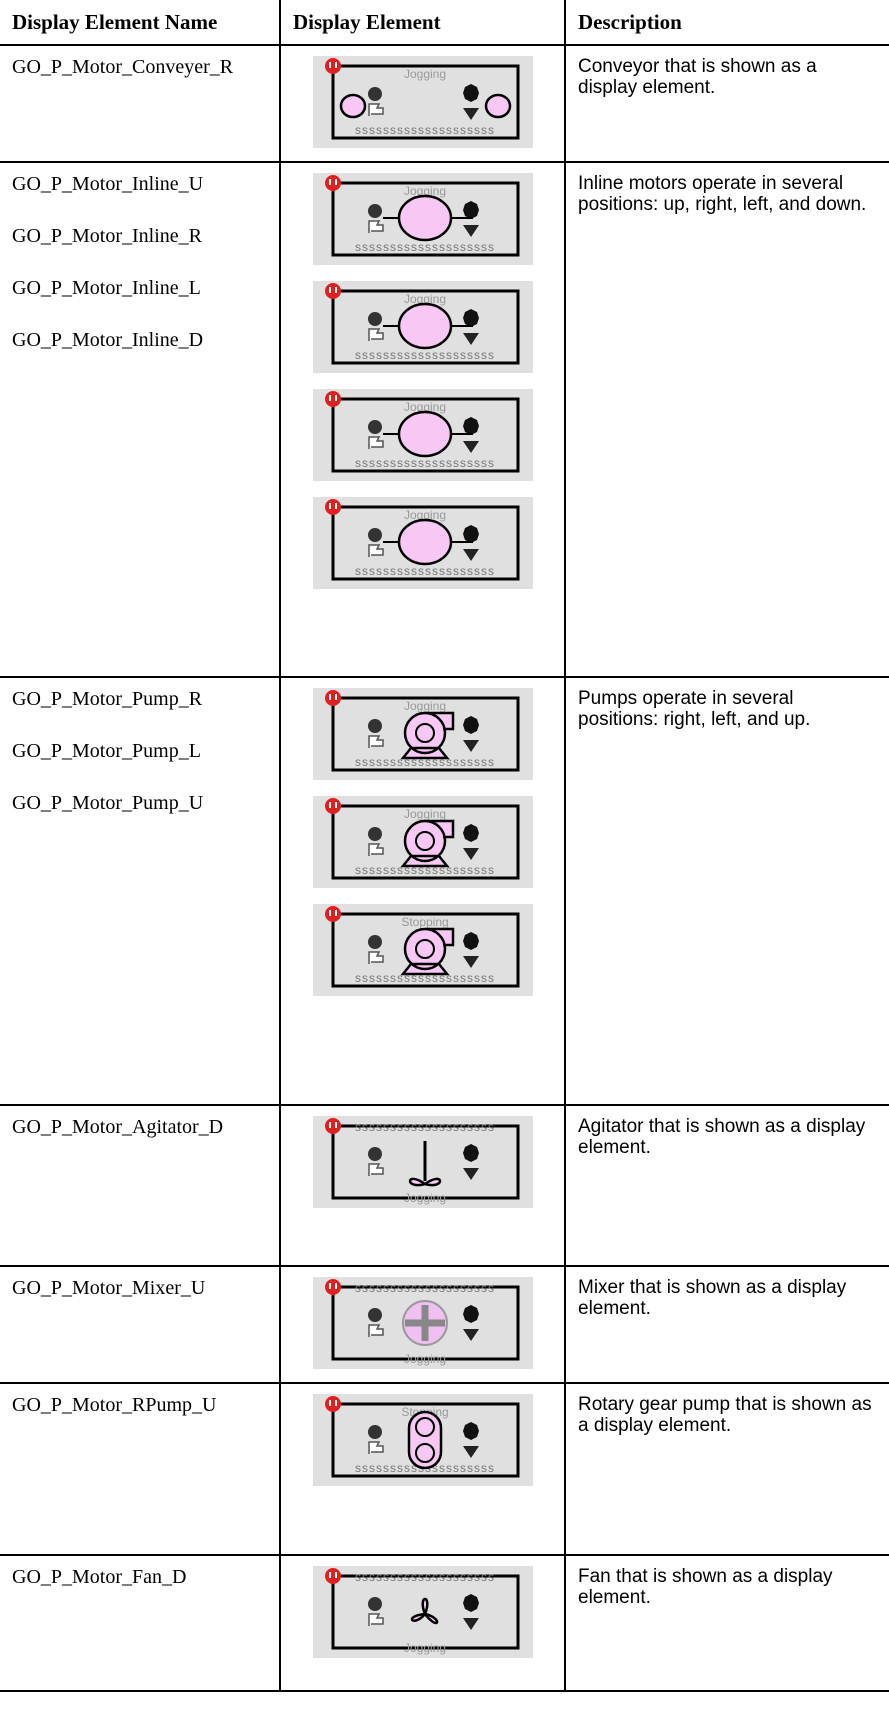 Image resolution: width=889 pixels, height=1733 pixels. I want to click on element-name: GO_P_Motor_Agitator_D, so click(118, 1127).